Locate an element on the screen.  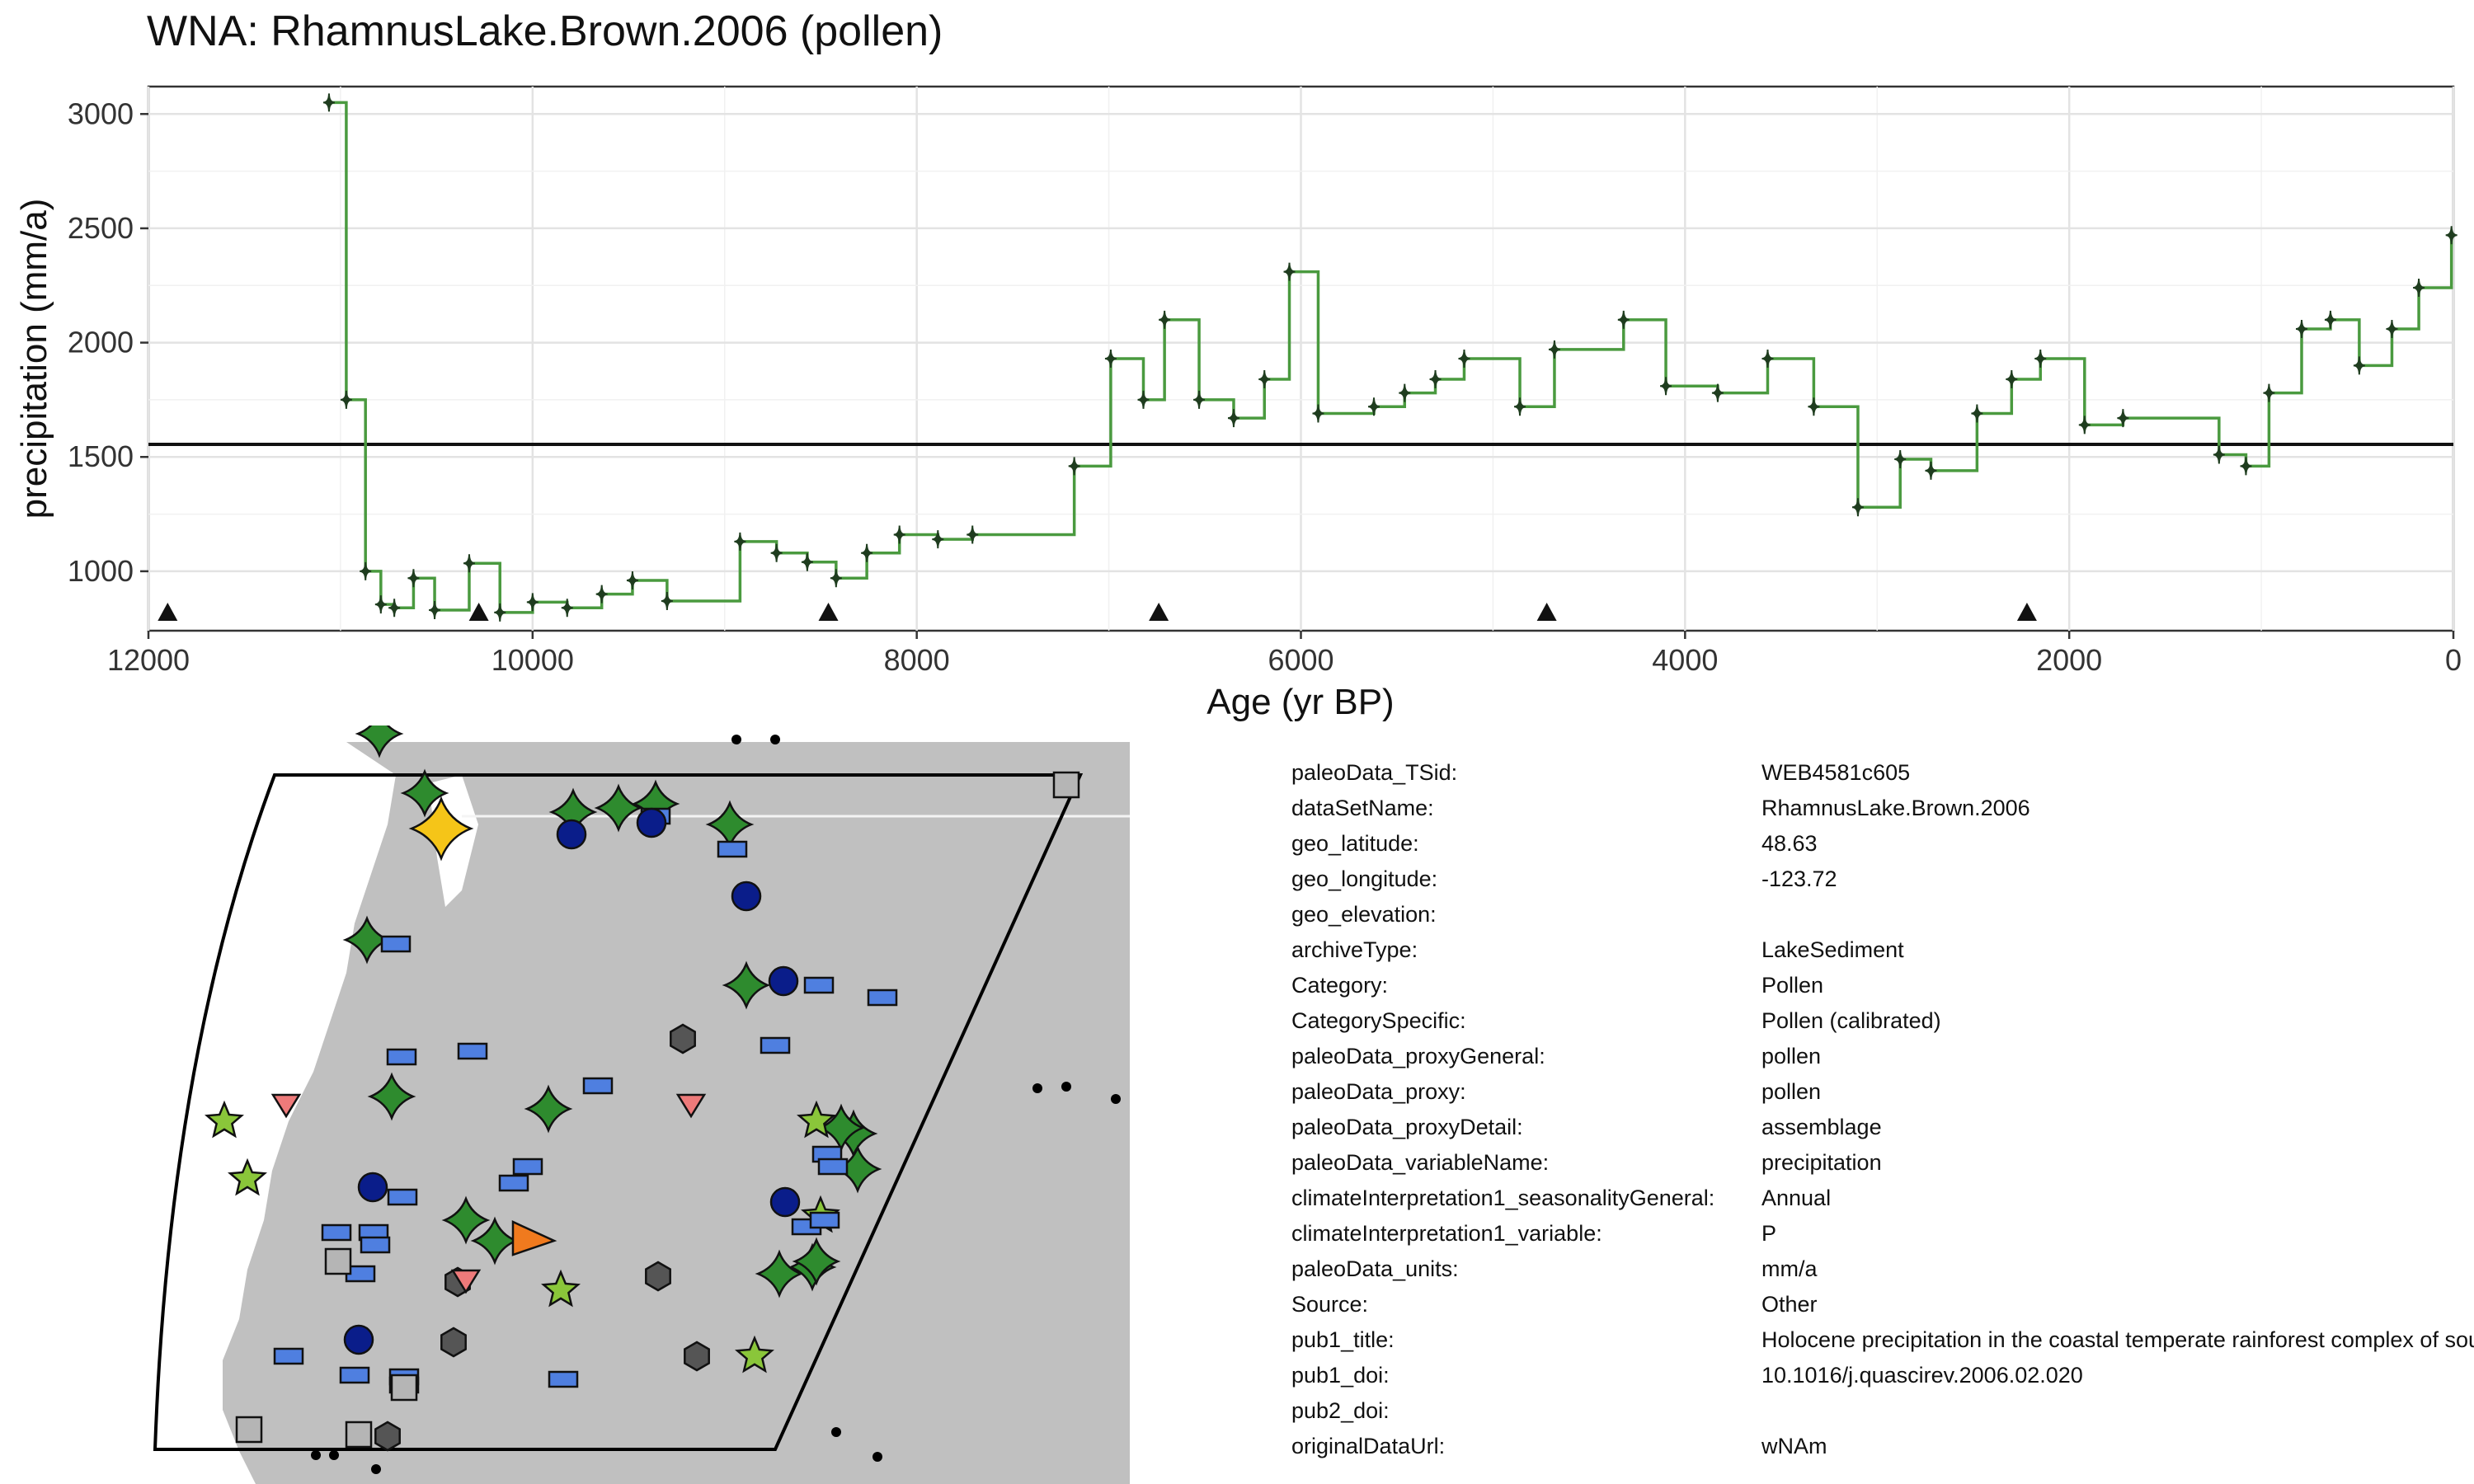
x-tick-label: 2000 is located at coordinates (2069, 660).